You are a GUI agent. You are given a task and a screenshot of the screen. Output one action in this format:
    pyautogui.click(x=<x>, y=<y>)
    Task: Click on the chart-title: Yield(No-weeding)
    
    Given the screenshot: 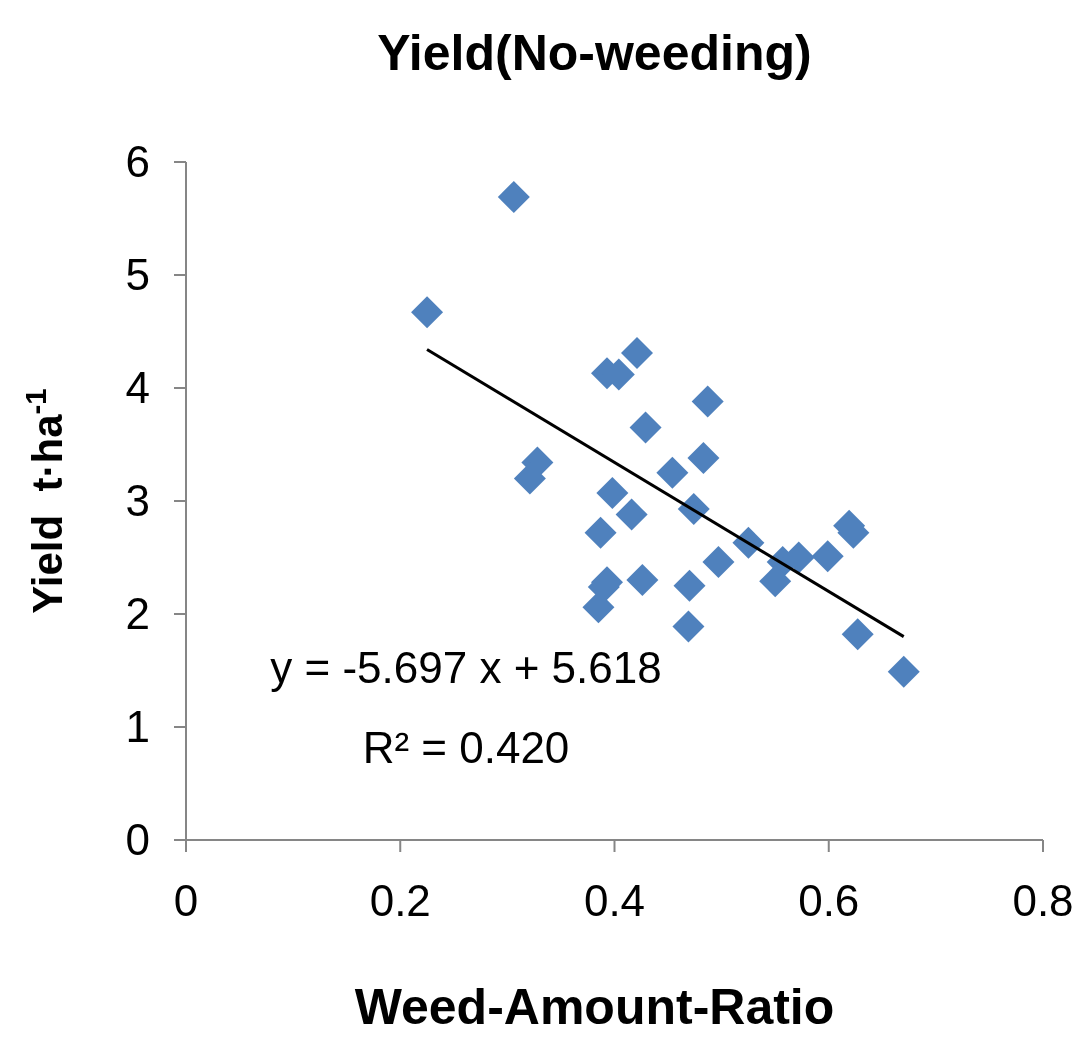 What is the action you would take?
    pyautogui.click(x=594, y=53)
    